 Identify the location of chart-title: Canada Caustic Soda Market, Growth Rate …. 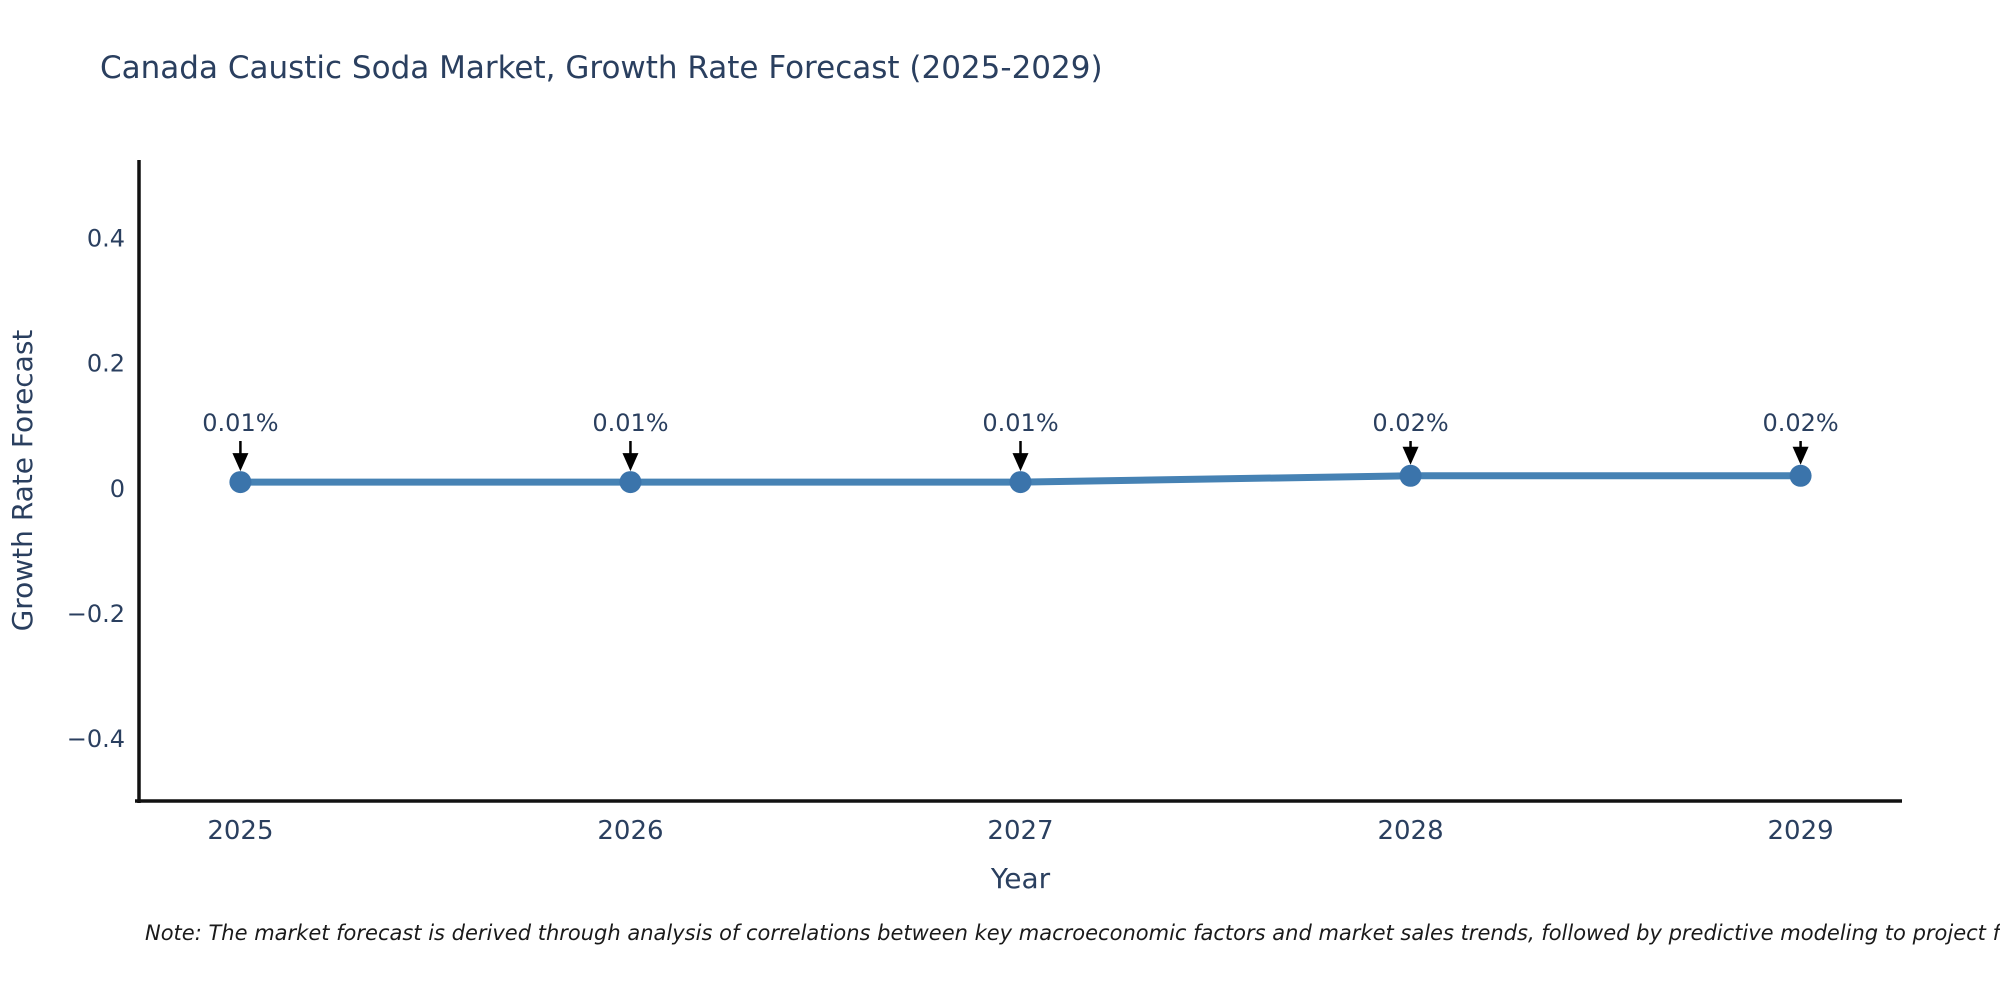
(601, 68).